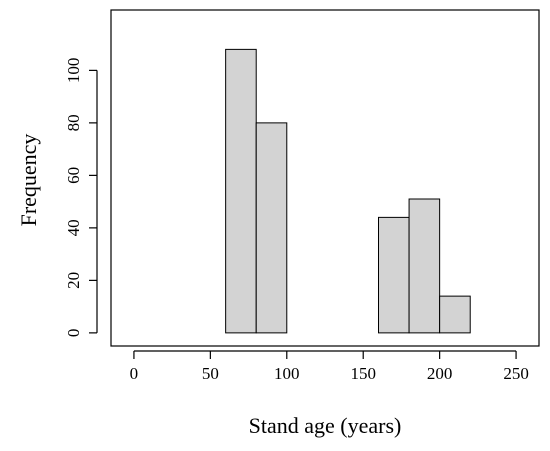 Image resolution: width=550 pixels, height=451 pixels. I want to click on x-axis-title: Stand age (years), so click(325, 425).